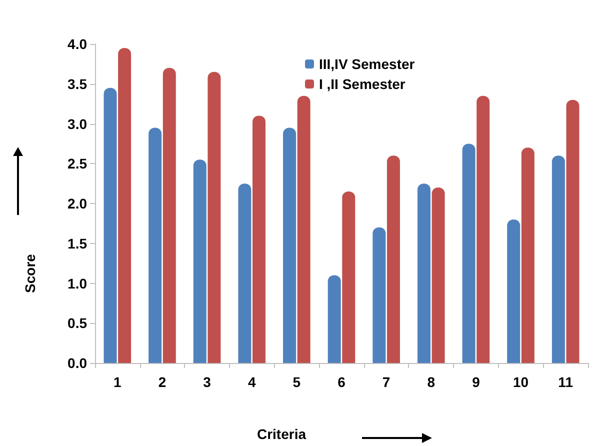 The width and height of the screenshot is (598, 446). What do you see at coordinates (78, 243) in the screenshot?
I see `y-tick-label: 1.5` at bounding box center [78, 243].